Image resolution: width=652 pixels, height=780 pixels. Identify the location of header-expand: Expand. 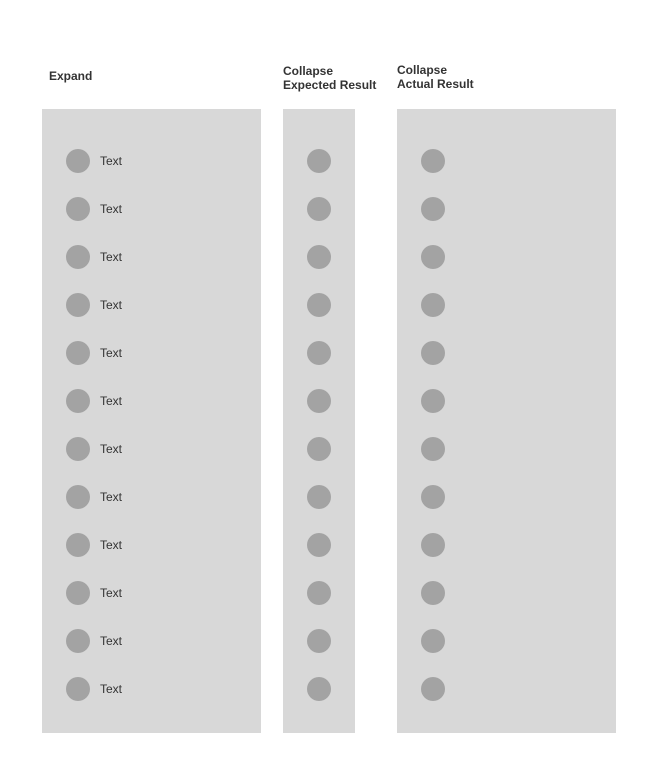
(70, 76).